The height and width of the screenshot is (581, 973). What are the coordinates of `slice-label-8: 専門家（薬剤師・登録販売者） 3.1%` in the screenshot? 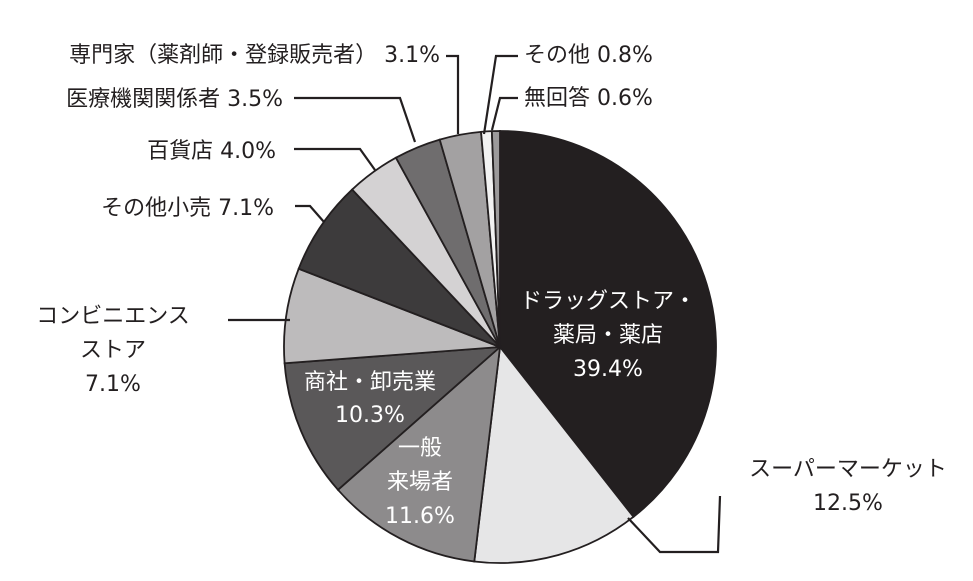 It's located at (254, 55).